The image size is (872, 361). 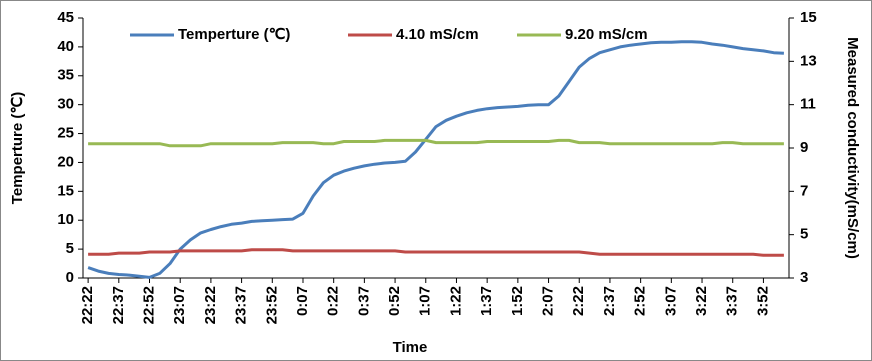 What do you see at coordinates (804, 147) in the screenshot?
I see `y2-tick-label: 9` at bounding box center [804, 147].